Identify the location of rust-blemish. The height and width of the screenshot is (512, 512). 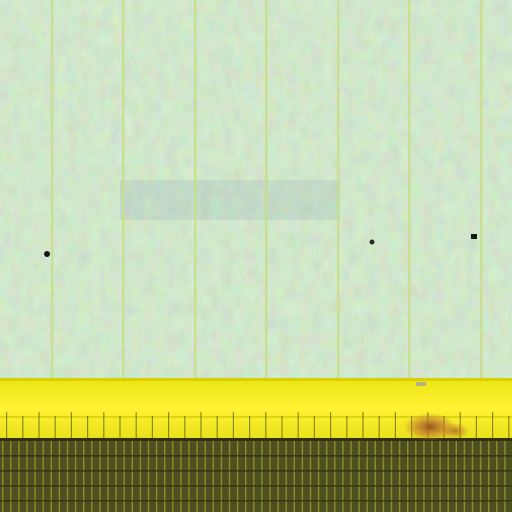
(436, 411).